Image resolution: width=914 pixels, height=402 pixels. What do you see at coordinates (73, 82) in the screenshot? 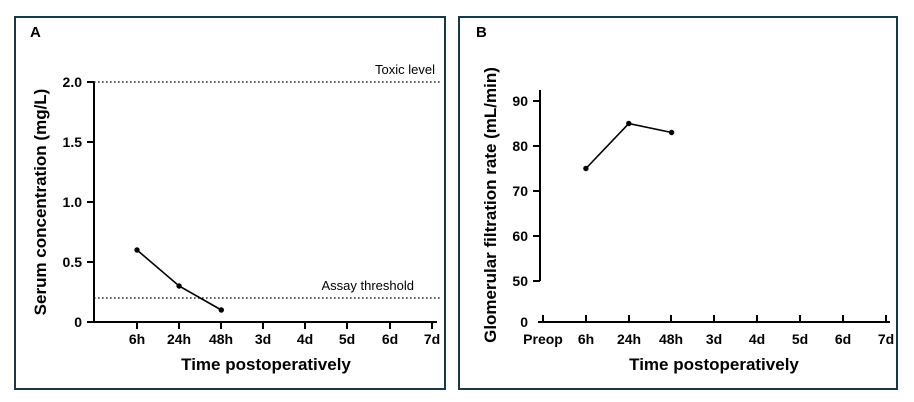
I see `y-tick-label: 2.0` at bounding box center [73, 82].